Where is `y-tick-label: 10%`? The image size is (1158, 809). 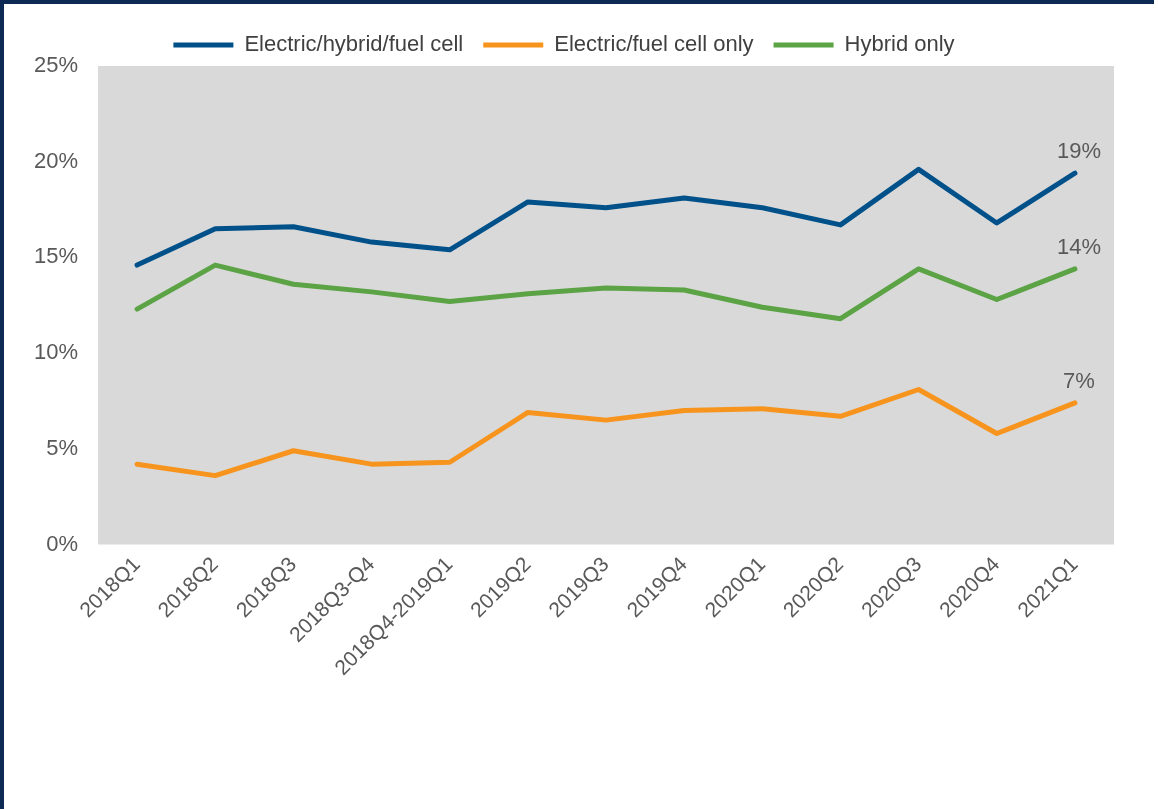
y-tick-label: 10% is located at coordinates (56, 352).